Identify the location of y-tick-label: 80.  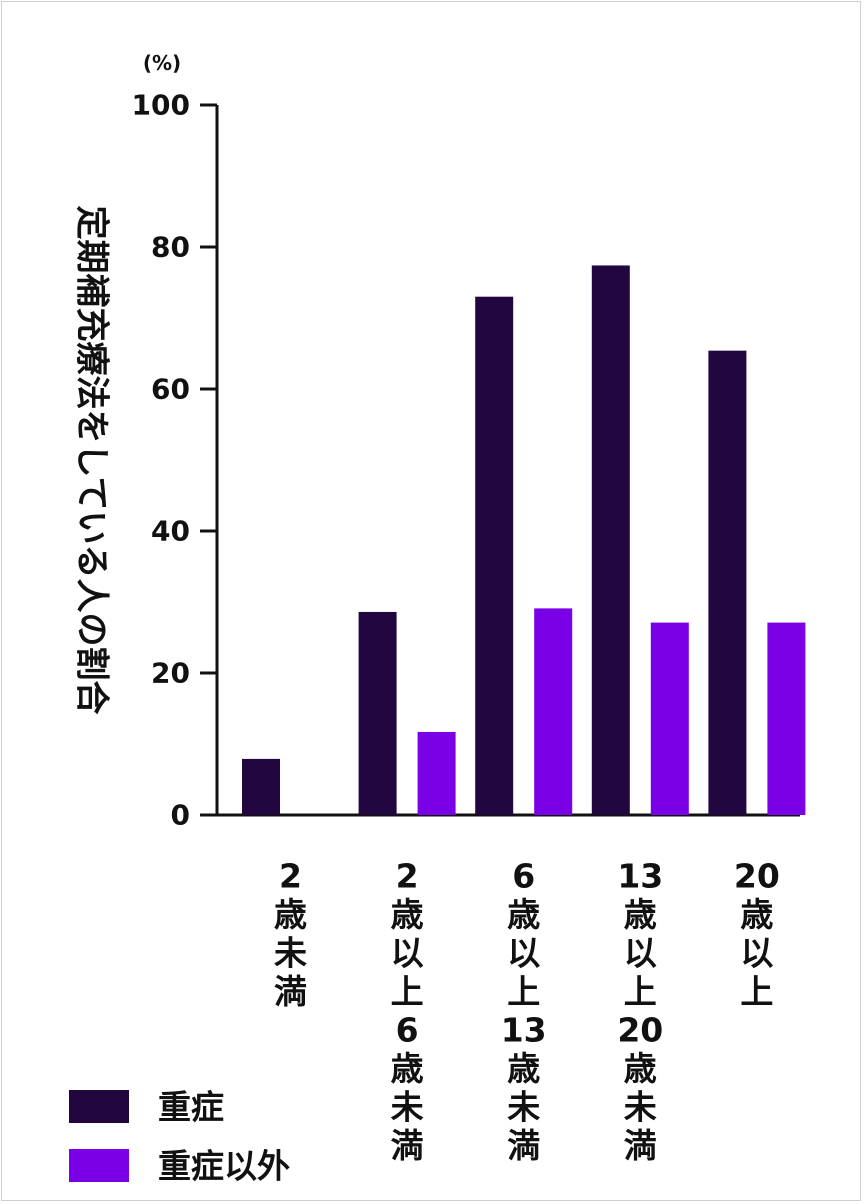
(170, 247).